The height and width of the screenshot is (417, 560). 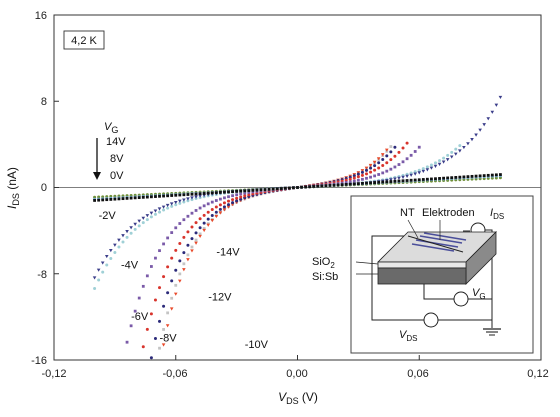 What do you see at coordinates (108, 216) in the screenshot?
I see `curve-label: -2V` at bounding box center [108, 216].